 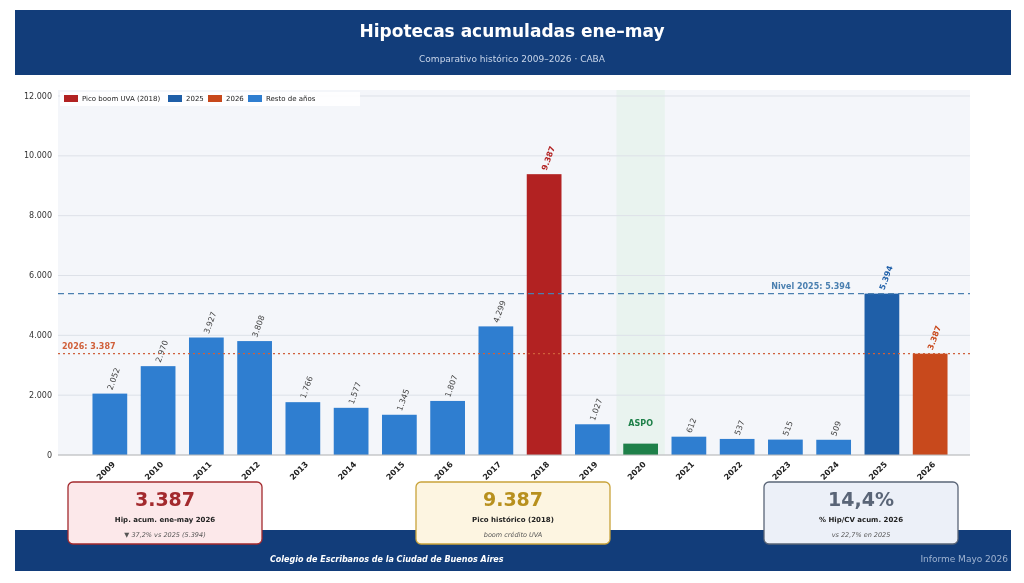 I want to click on band-label: ASPO, so click(x=641, y=423).